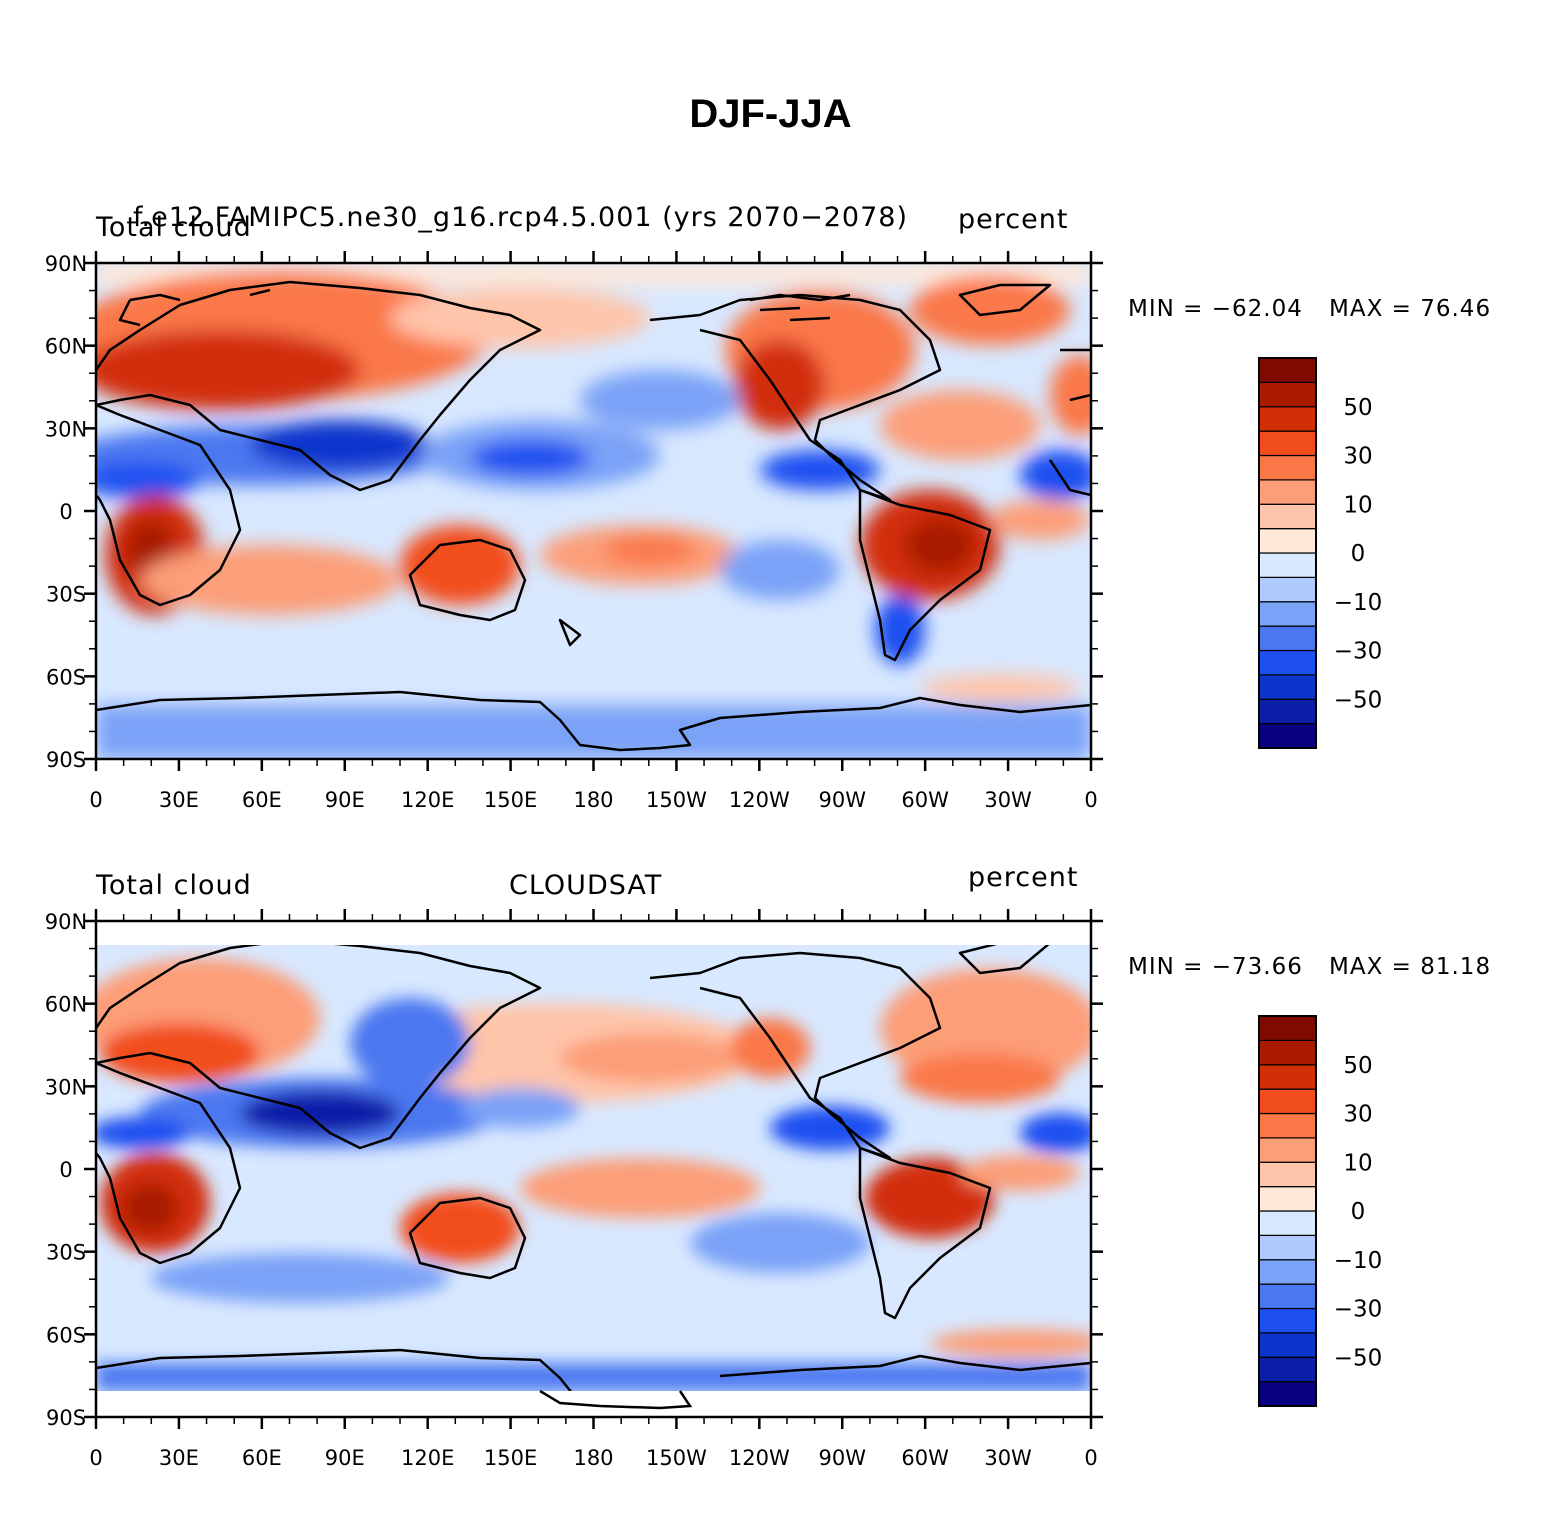 This screenshot has width=1541, height=1538. Describe the element at coordinates (1358, 700) in the screenshot. I see `colorbar-label: −50` at that location.